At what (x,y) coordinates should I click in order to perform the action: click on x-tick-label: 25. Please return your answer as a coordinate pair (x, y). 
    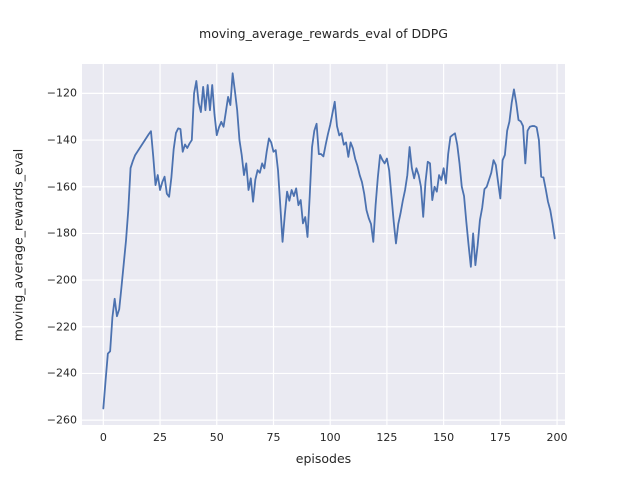
    Looking at the image, I should click on (160, 437).